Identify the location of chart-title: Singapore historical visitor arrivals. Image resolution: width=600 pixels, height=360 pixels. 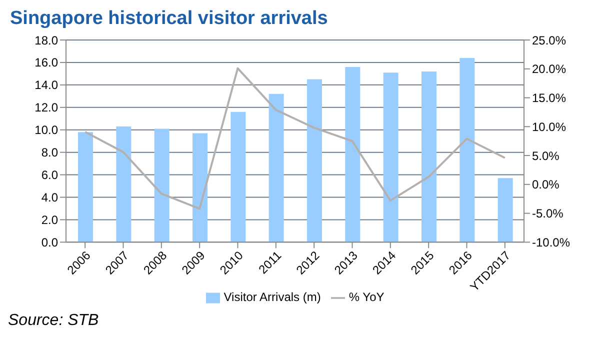
(169, 19).